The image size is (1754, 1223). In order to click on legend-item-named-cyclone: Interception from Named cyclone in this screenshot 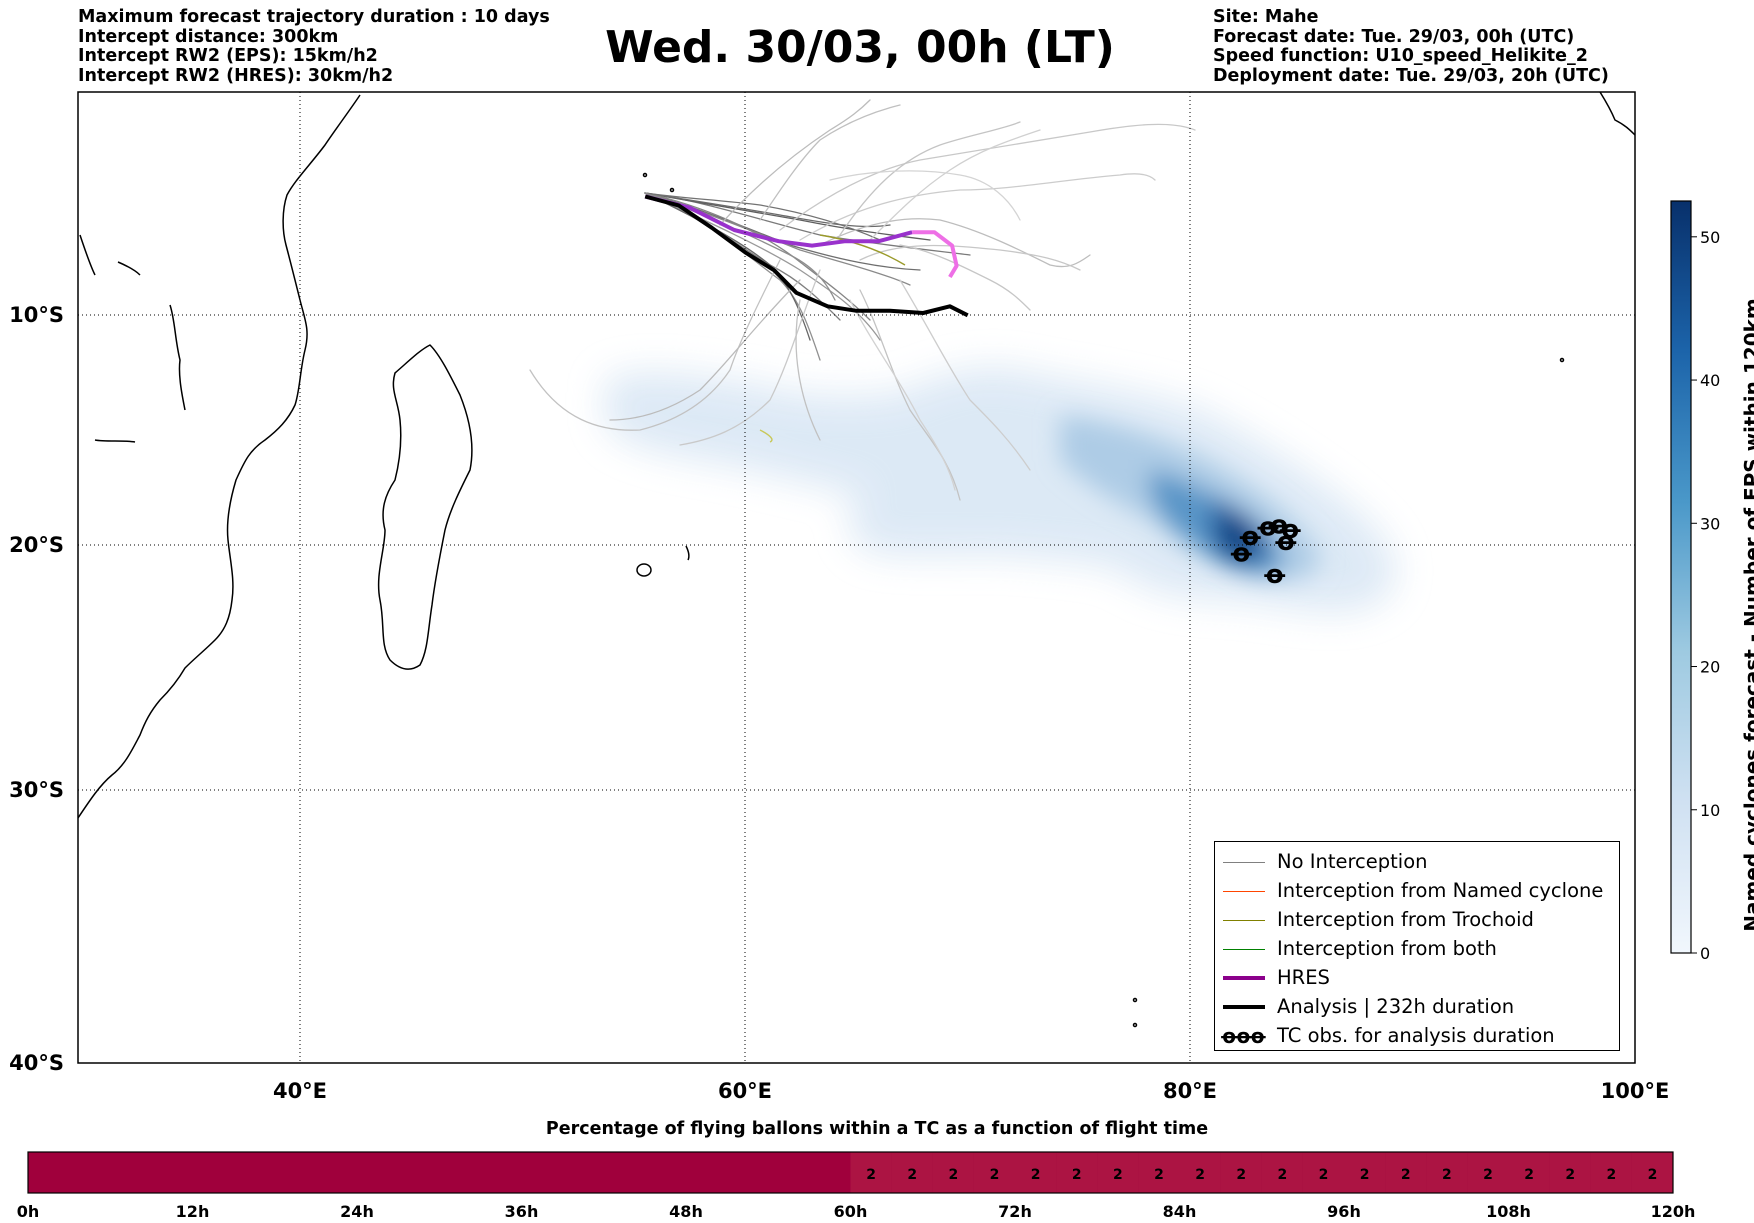, I will do `click(1417, 891)`.